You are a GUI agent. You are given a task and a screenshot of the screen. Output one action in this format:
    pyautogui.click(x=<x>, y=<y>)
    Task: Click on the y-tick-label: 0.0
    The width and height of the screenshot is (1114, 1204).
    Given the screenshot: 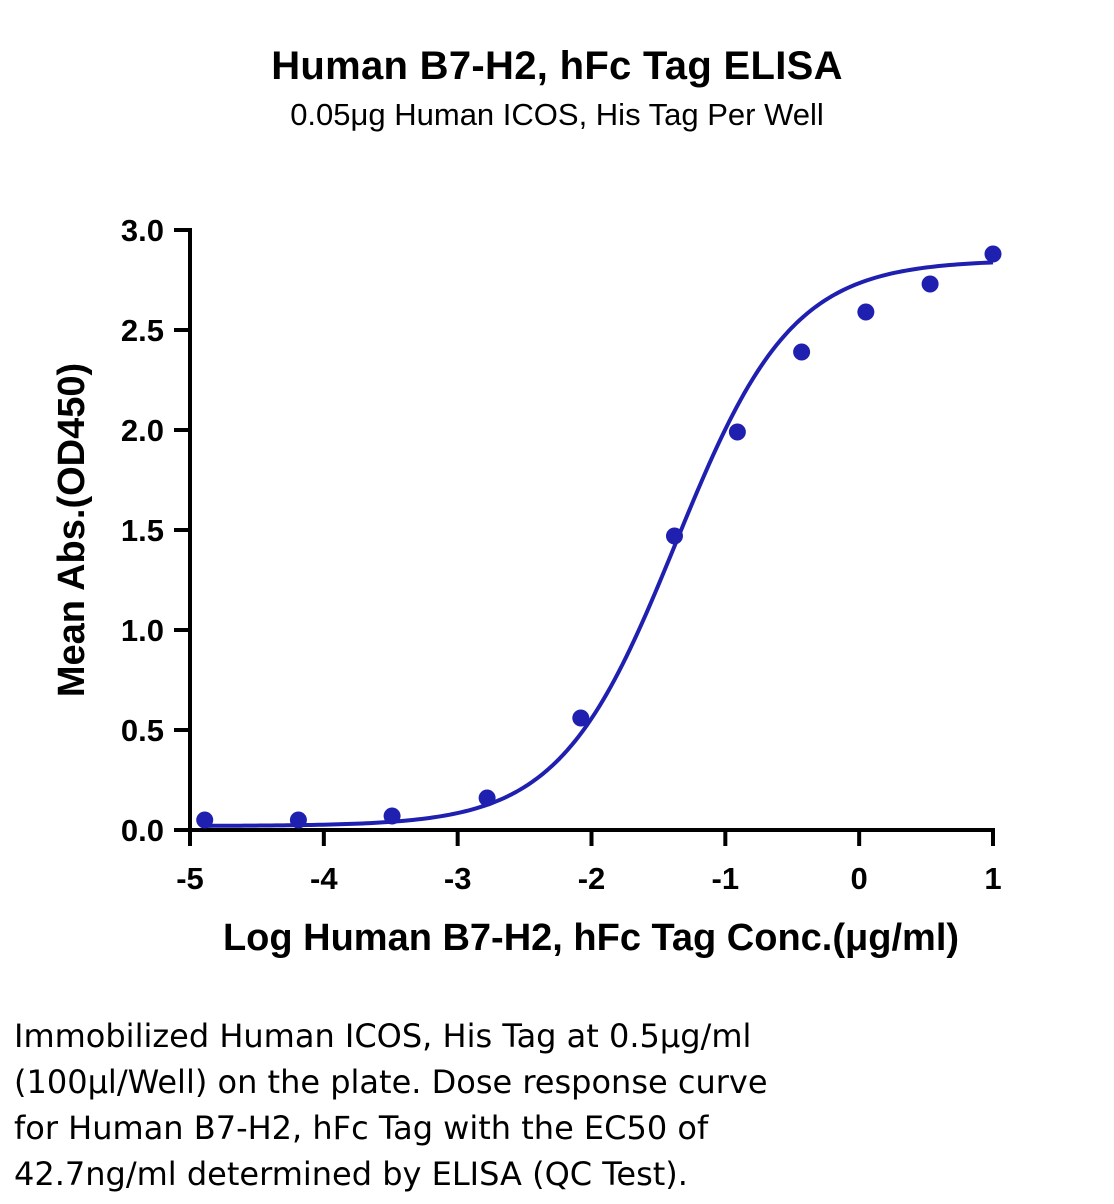 What is the action you would take?
    pyautogui.click(x=142, y=830)
    